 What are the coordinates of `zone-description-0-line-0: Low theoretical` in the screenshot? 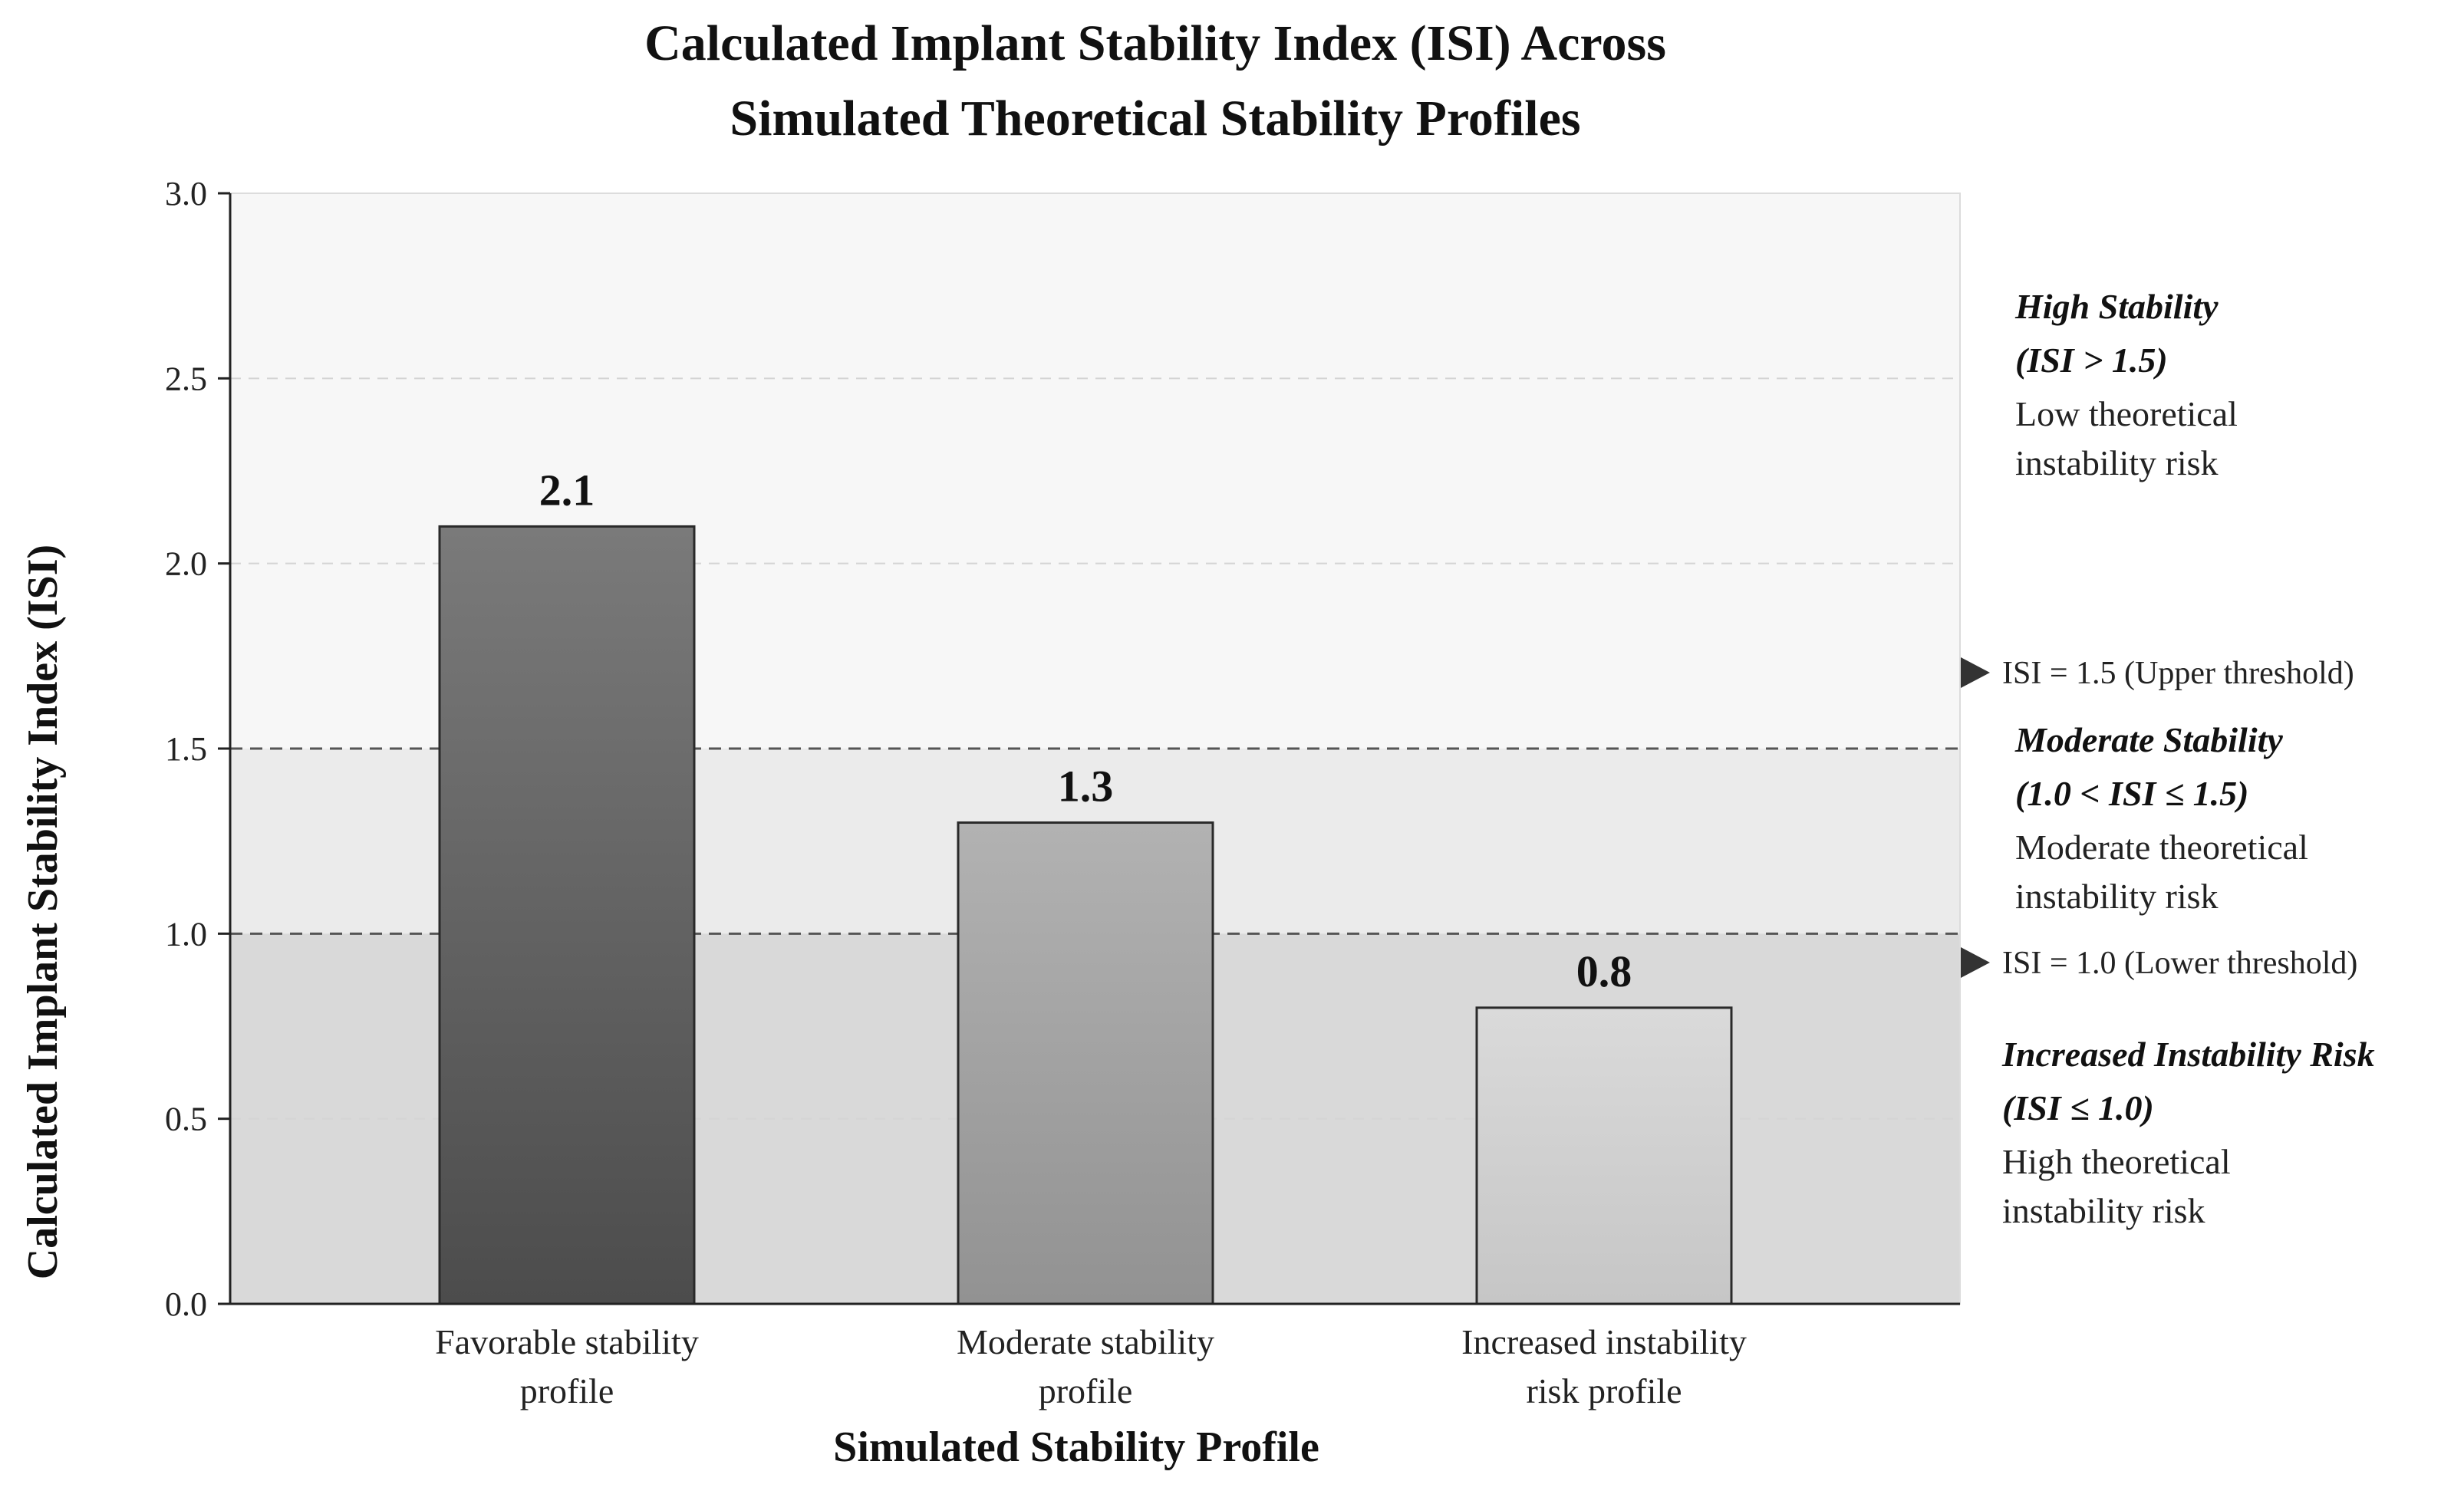 It's located at (2126, 413).